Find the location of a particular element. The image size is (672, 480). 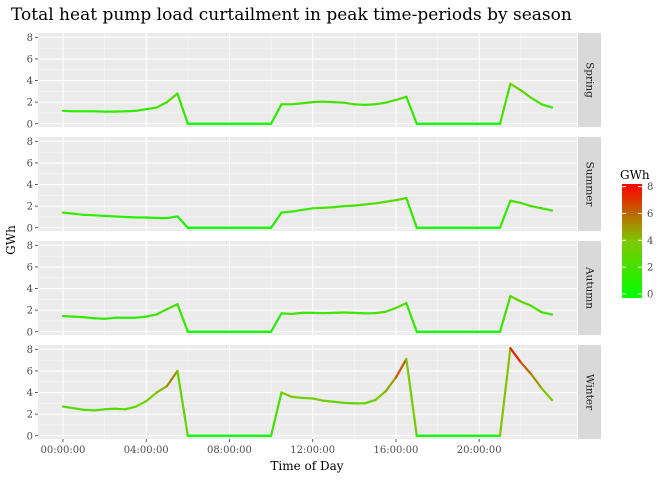

facet-strip-label: Spring is located at coordinates (590, 80).